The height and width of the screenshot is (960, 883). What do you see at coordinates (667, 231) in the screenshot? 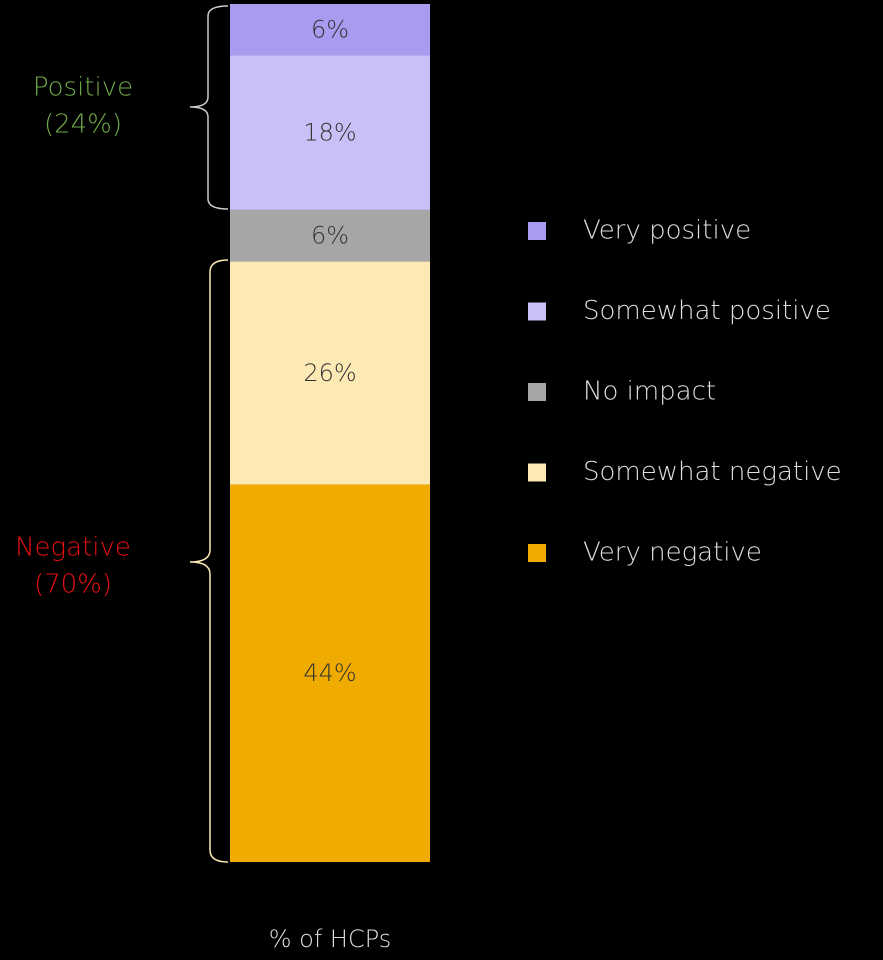
I see `legend-label: Very positive` at bounding box center [667, 231].